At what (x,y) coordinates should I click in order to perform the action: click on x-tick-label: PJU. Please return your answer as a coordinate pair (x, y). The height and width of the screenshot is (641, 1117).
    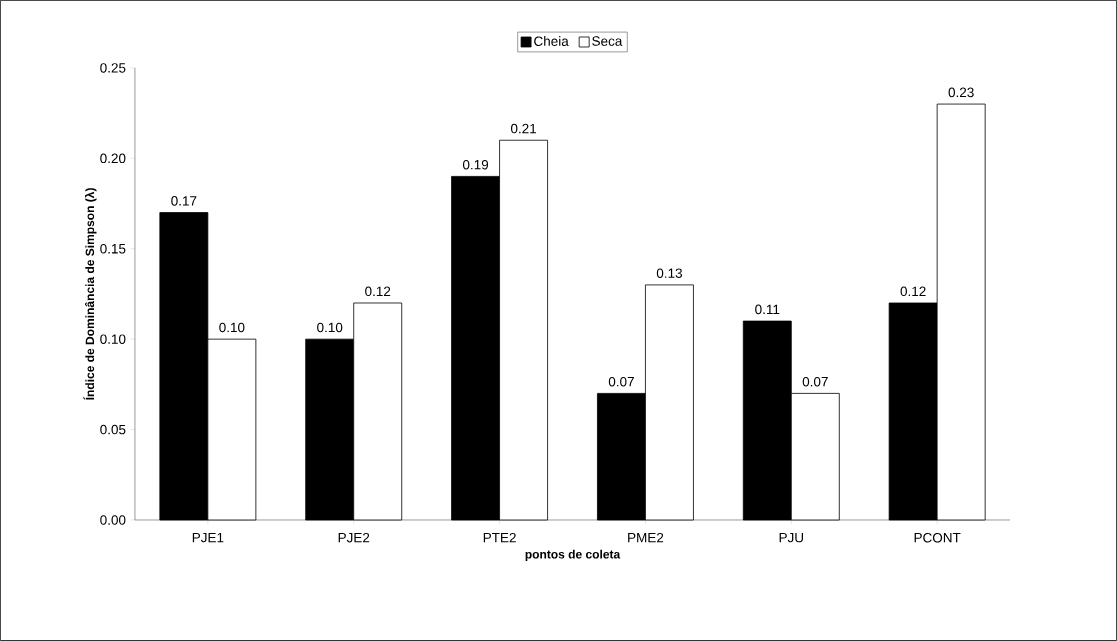
    Looking at the image, I should click on (791, 537).